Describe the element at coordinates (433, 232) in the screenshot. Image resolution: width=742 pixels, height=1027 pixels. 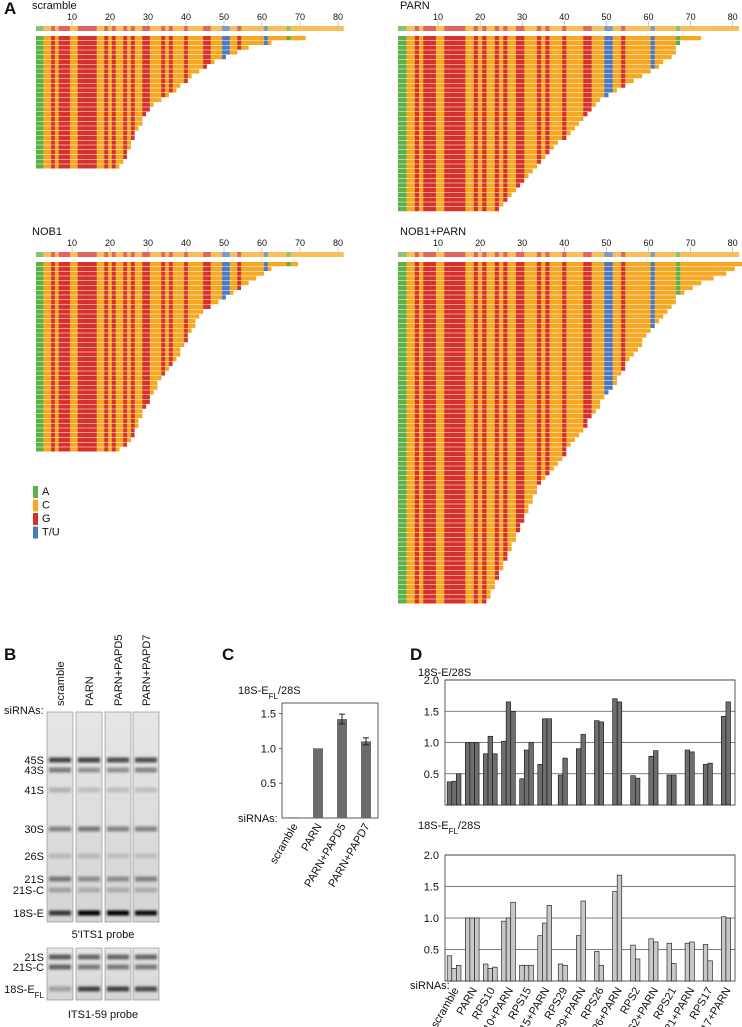
I see `panel-title: NOB1+PARN` at that location.